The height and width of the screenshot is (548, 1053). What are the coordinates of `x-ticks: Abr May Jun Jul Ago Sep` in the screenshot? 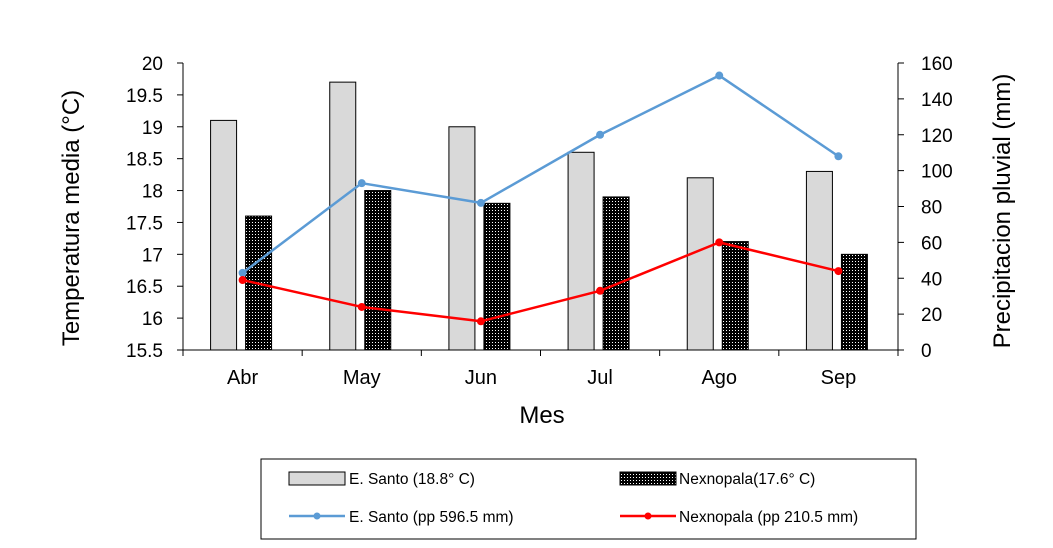 It's located at (540, 369).